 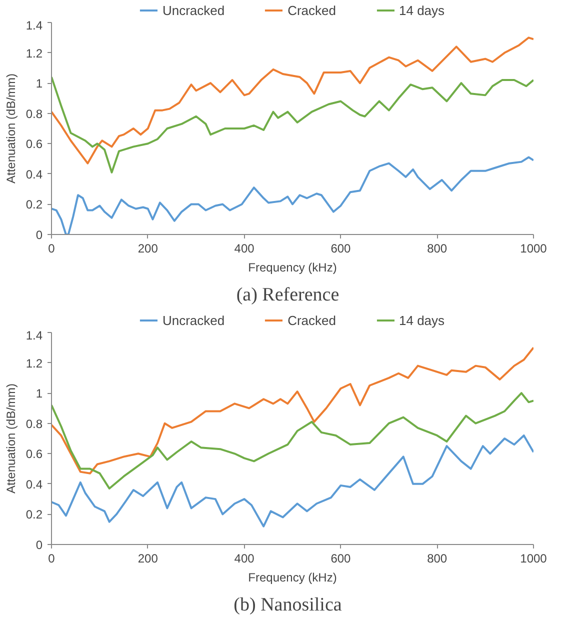 I want to click on text: (a) Reference, so click(x=288, y=295).